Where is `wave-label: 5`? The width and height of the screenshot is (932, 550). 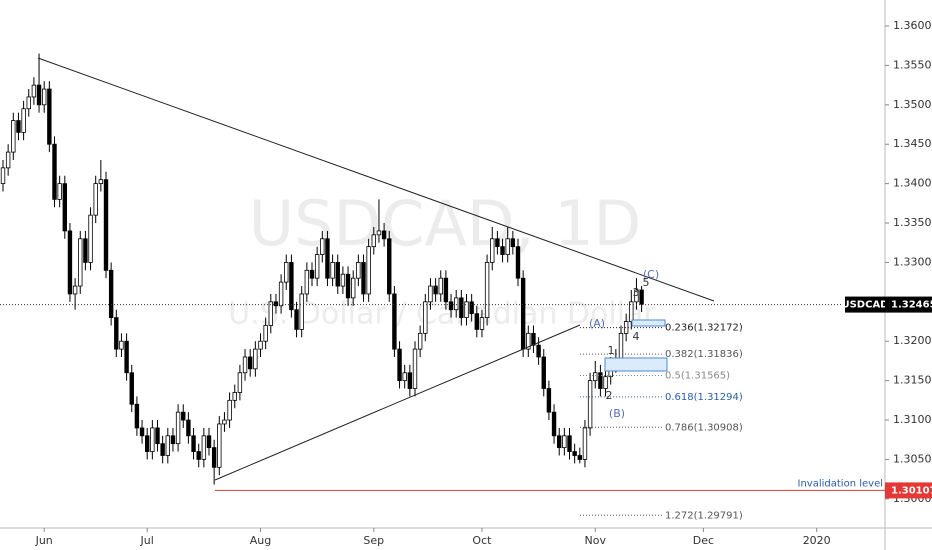 wave-label: 5 is located at coordinates (646, 282).